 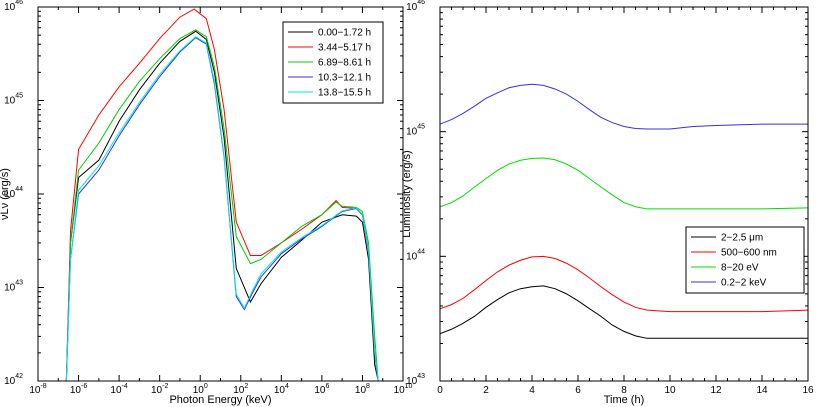 I want to click on x-tick-label: 10¹⁰, so click(x=403, y=389).